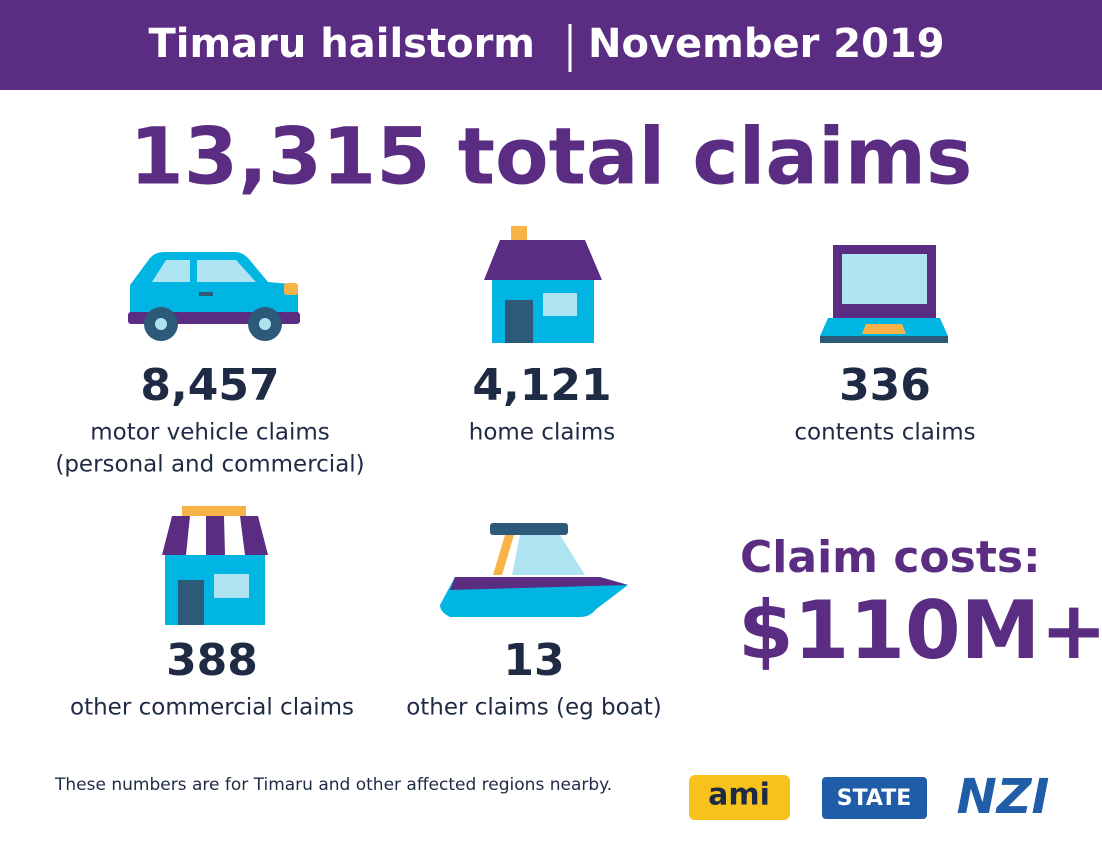 This screenshot has height=866, width=1102. Describe the element at coordinates (1003, 797) in the screenshot. I see `nzi-text: NZI` at that location.